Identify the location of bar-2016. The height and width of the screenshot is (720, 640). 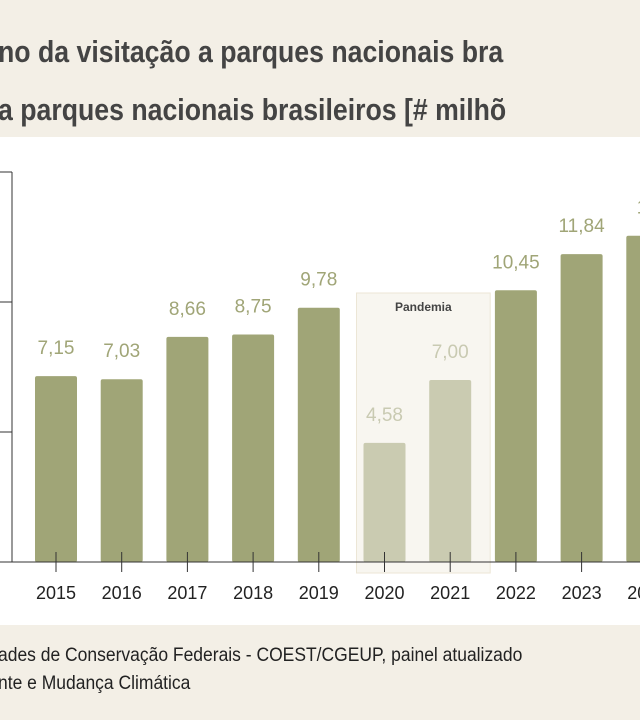
(121, 470).